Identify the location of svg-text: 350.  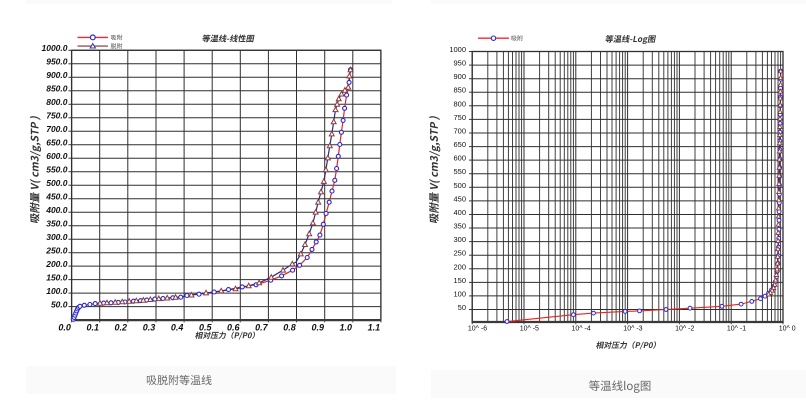
(459, 226).